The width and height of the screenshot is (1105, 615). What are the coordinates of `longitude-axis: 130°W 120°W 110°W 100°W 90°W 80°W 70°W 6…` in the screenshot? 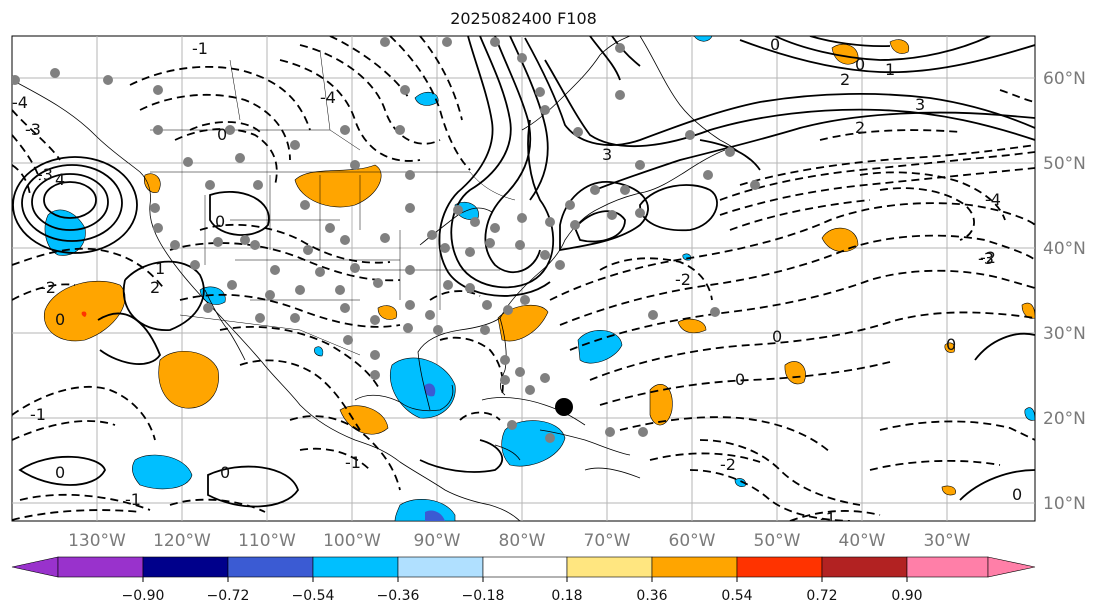 It's located at (519, 541).